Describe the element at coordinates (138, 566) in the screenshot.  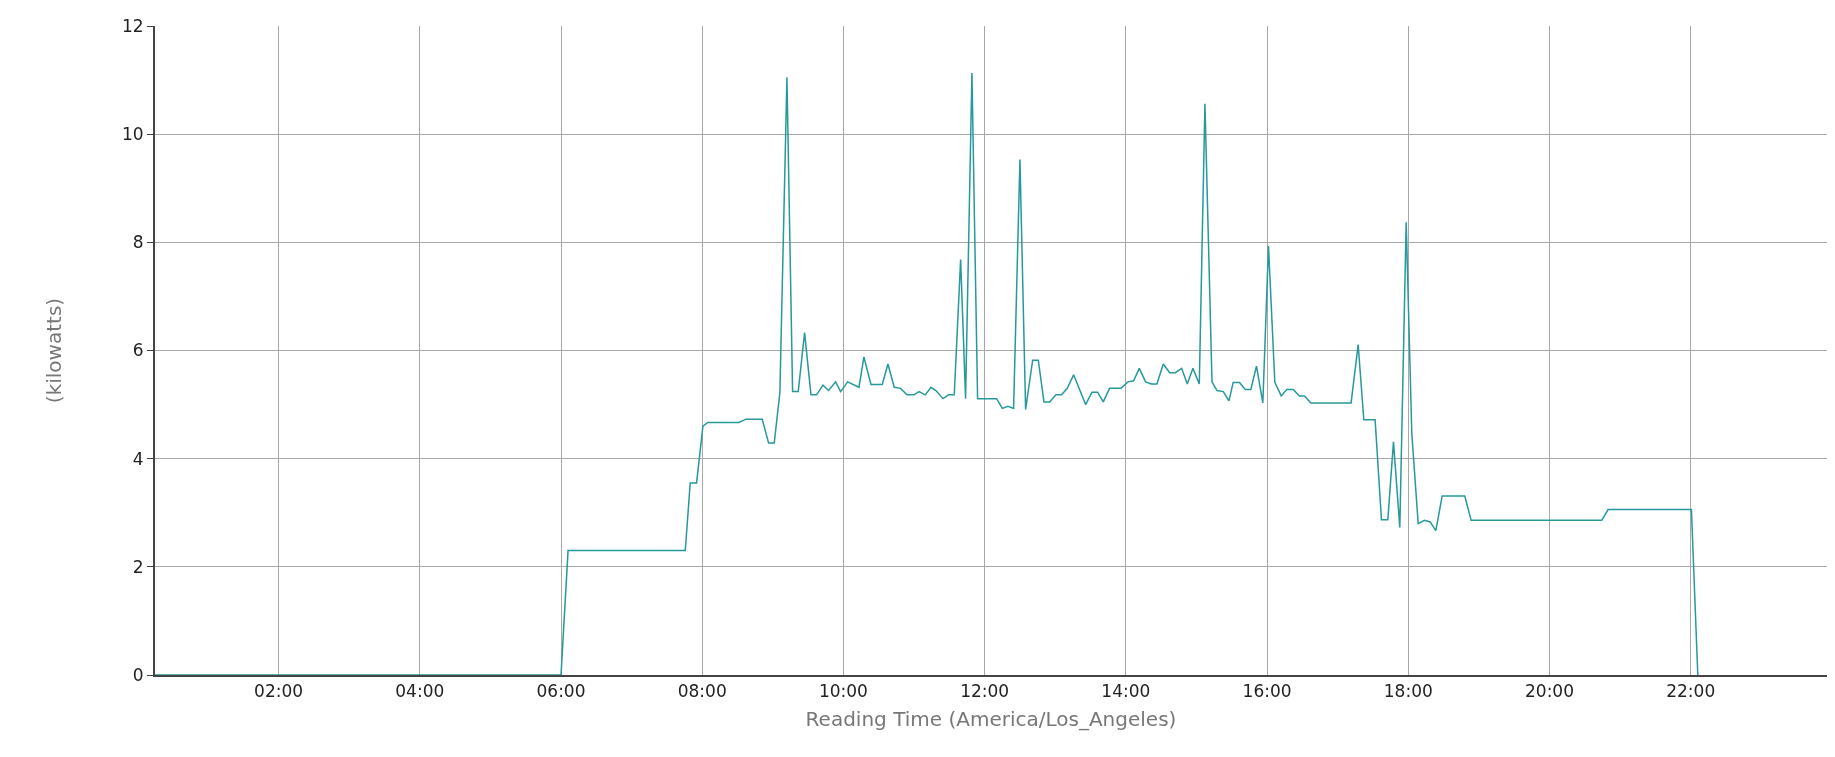
I see `y-tick-label: 2` at that location.